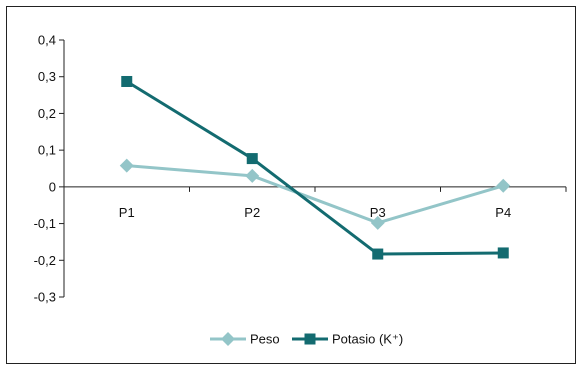 Image resolution: width=582 pixels, height=370 pixels. Describe the element at coordinates (378, 212) in the screenshot. I see `x-tick-label: P3` at that location.